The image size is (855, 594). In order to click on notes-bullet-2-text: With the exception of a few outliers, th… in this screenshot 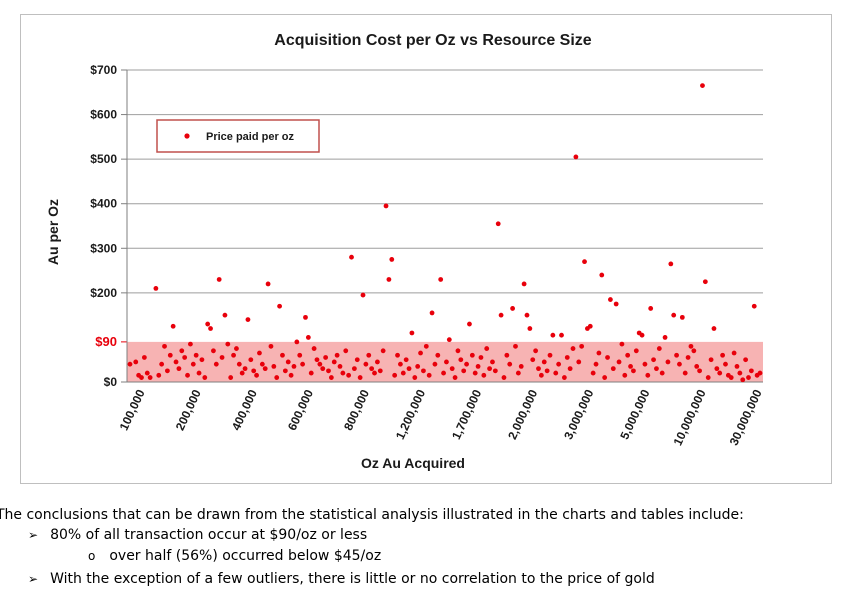, I will do `click(352, 579)`.